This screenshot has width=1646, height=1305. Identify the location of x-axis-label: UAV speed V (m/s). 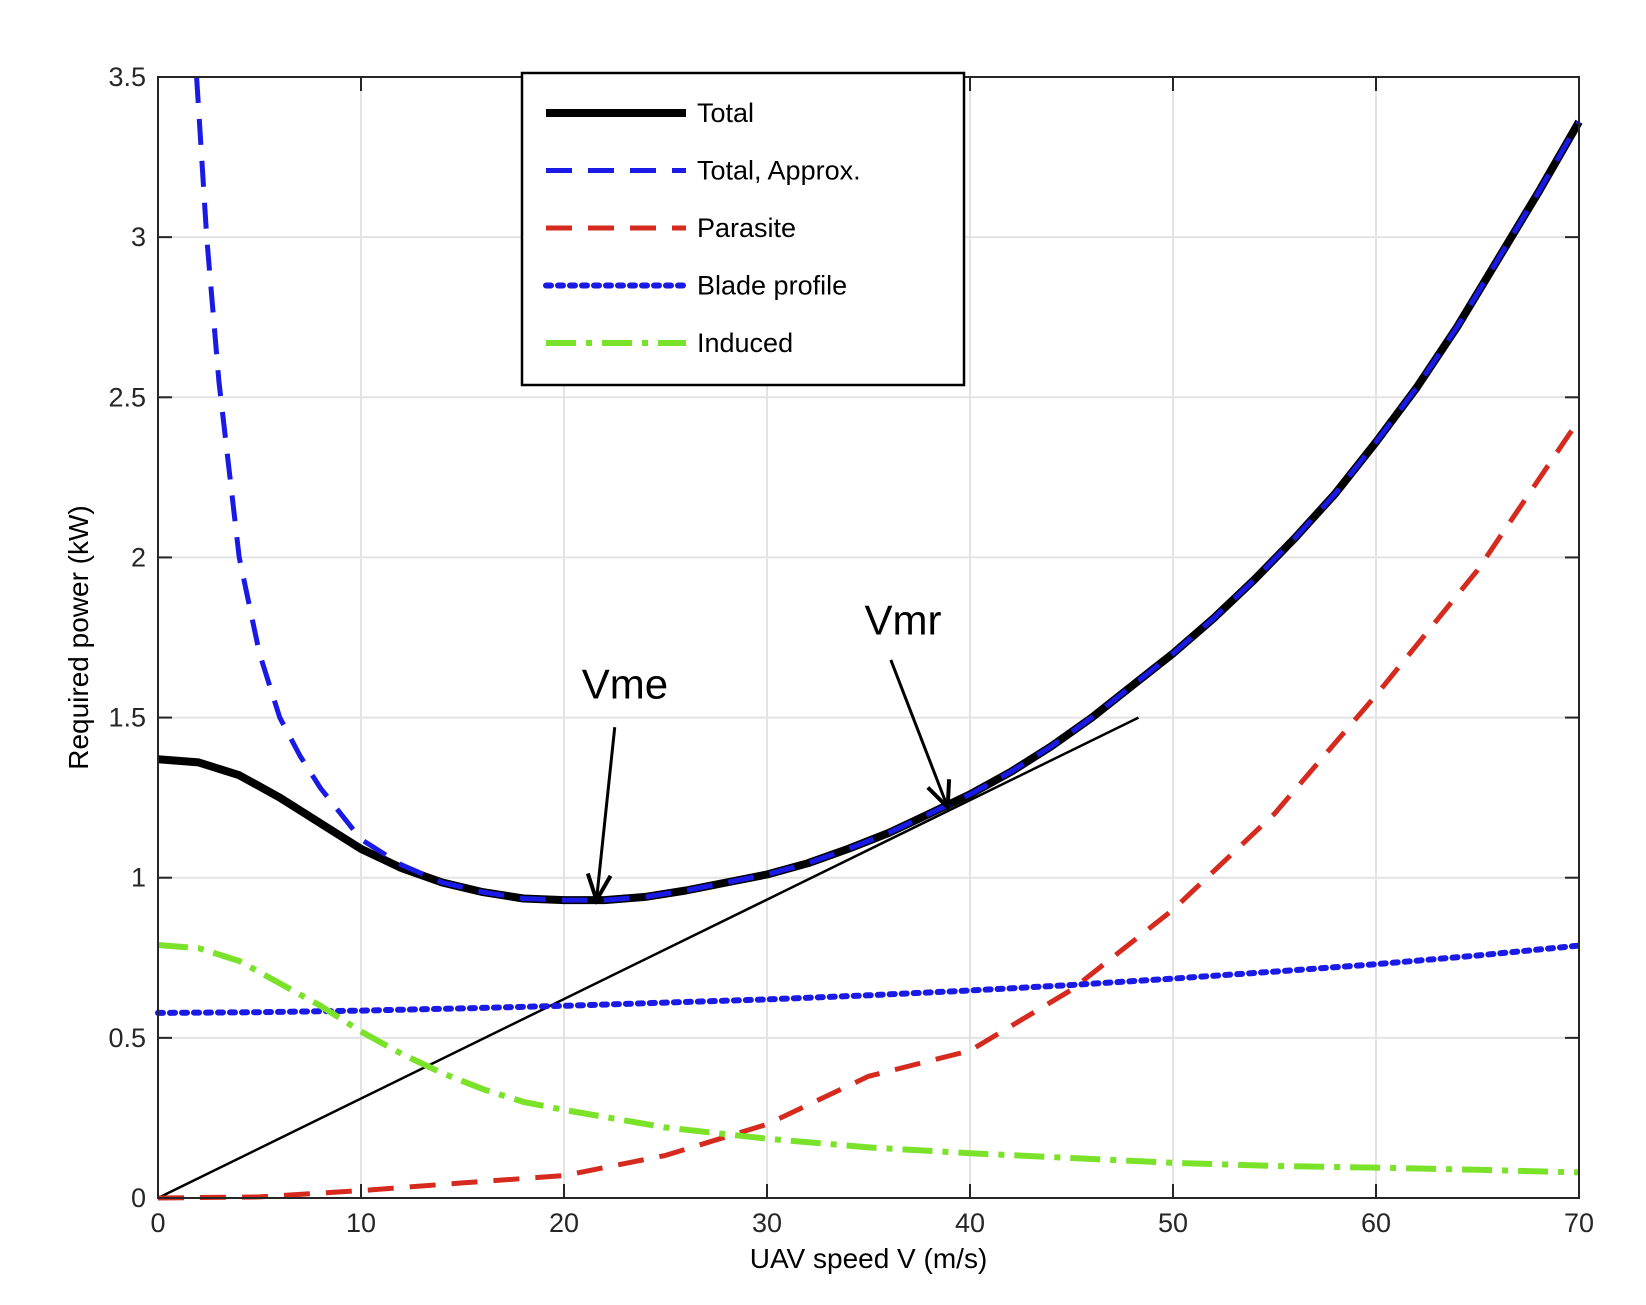
(869, 1258).